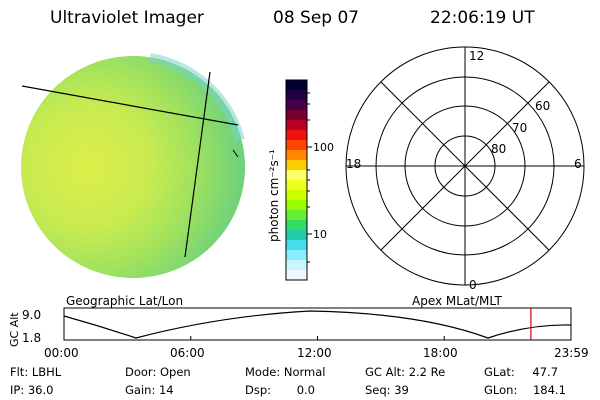 The image size is (600, 400). What do you see at coordinates (285, 372) in the screenshot?
I see `status-mode: Mode: Normal` at bounding box center [285, 372].